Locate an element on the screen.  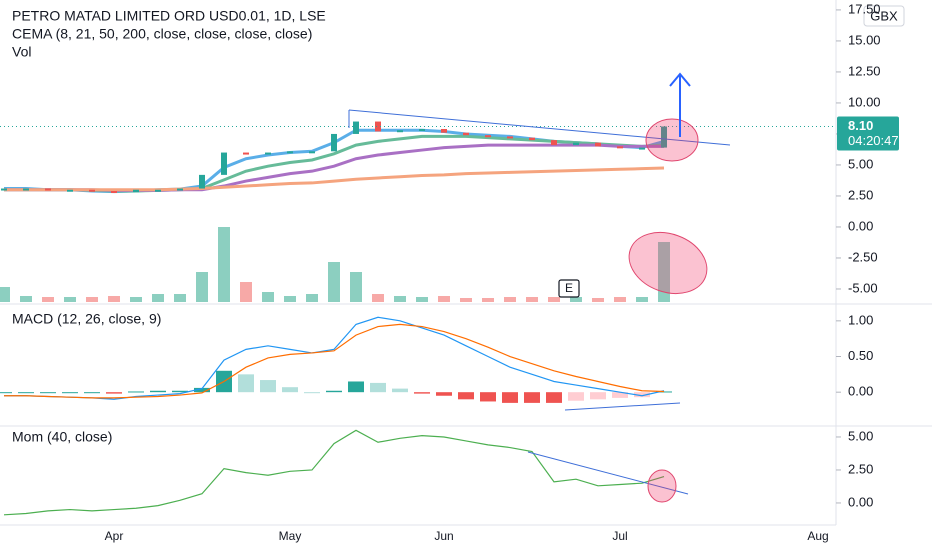
last-price-box is located at coordinates (868, 133).